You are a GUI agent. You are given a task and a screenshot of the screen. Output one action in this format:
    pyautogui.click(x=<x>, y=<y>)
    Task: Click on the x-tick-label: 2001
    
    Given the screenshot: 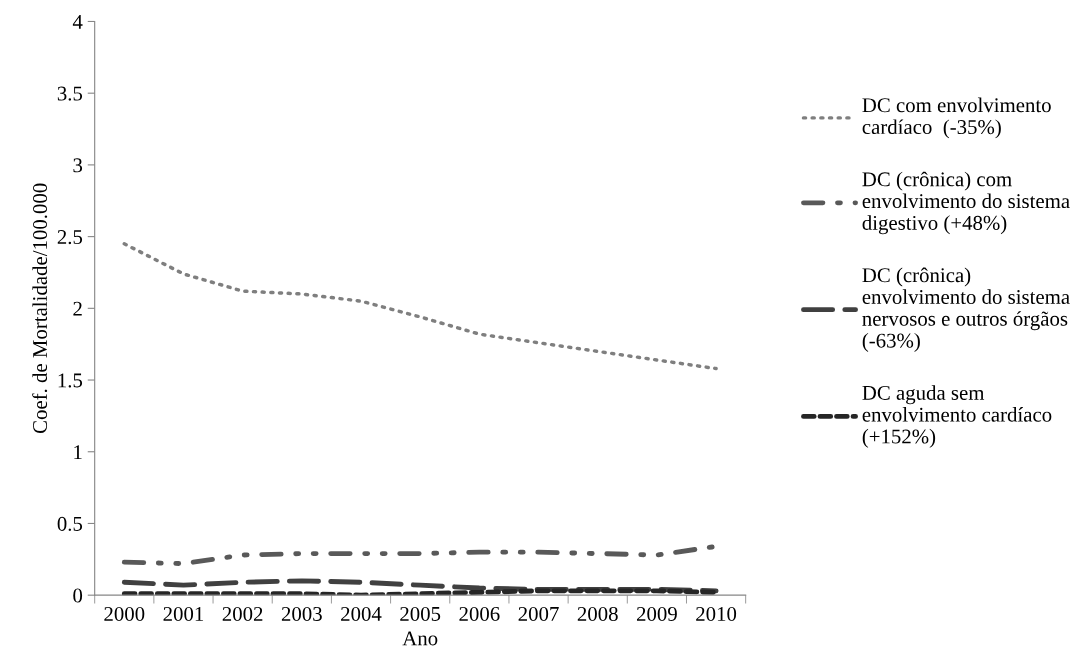 What is the action you would take?
    pyautogui.click(x=183, y=613)
    